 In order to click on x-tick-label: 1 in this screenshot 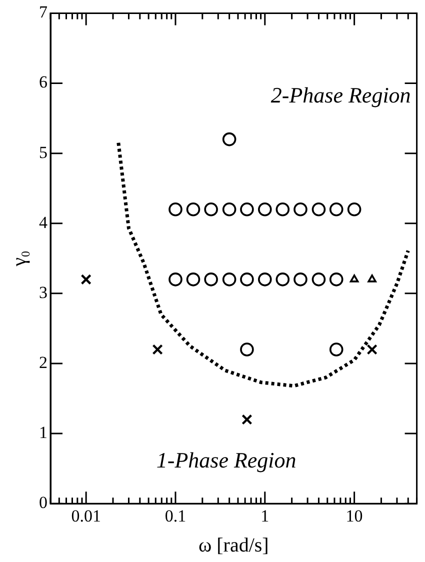, I will do `click(265, 516)`.